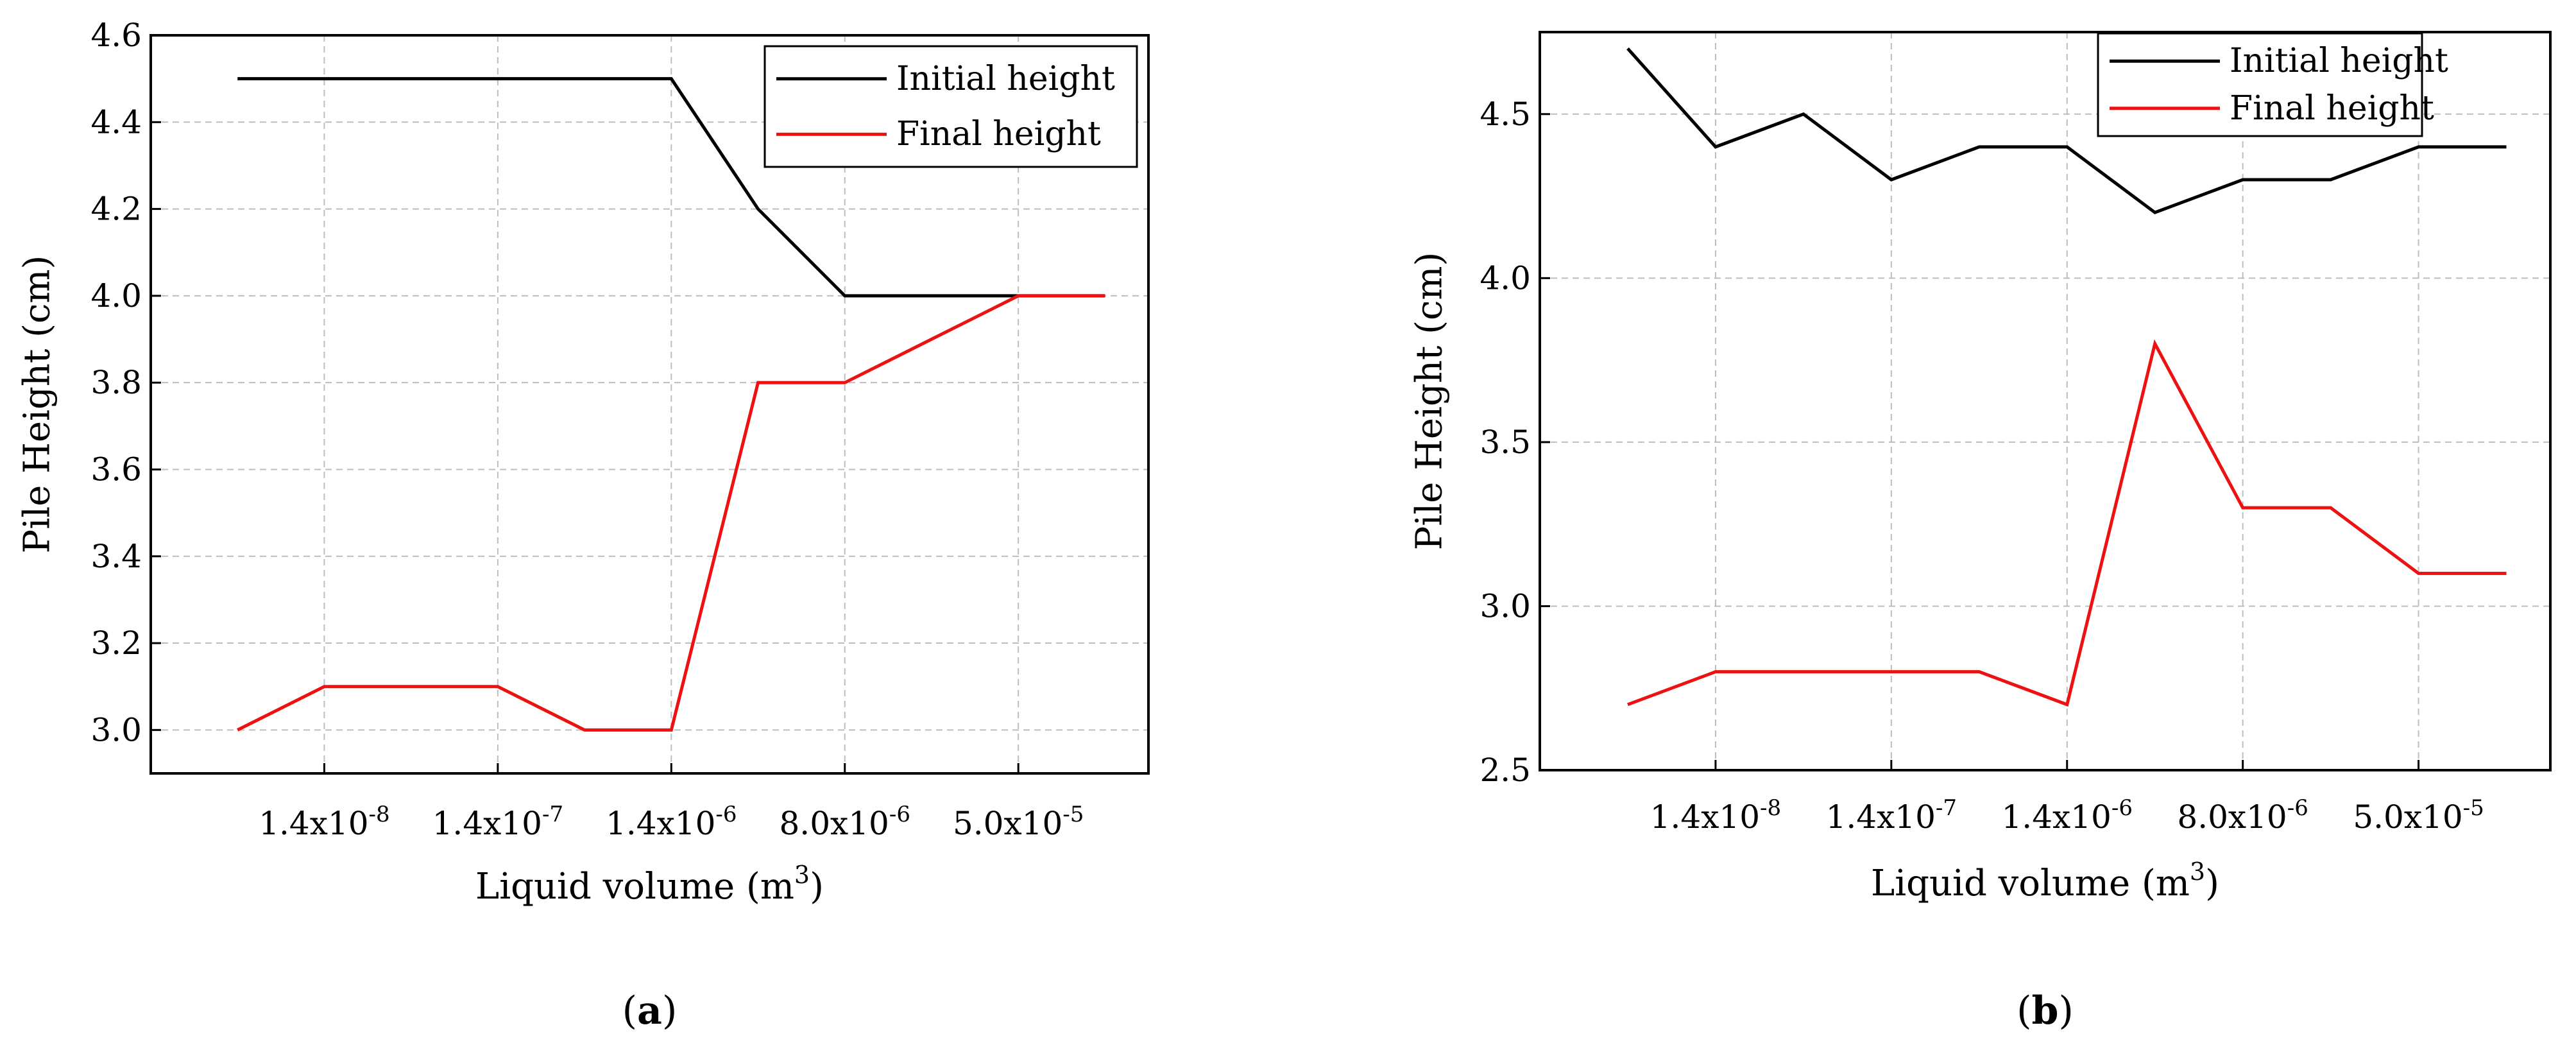 The image size is (2576, 1059). What do you see at coordinates (650, 1010) in the screenshot?
I see `chart-a-panel-label: (a)` at bounding box center [650, 1010].